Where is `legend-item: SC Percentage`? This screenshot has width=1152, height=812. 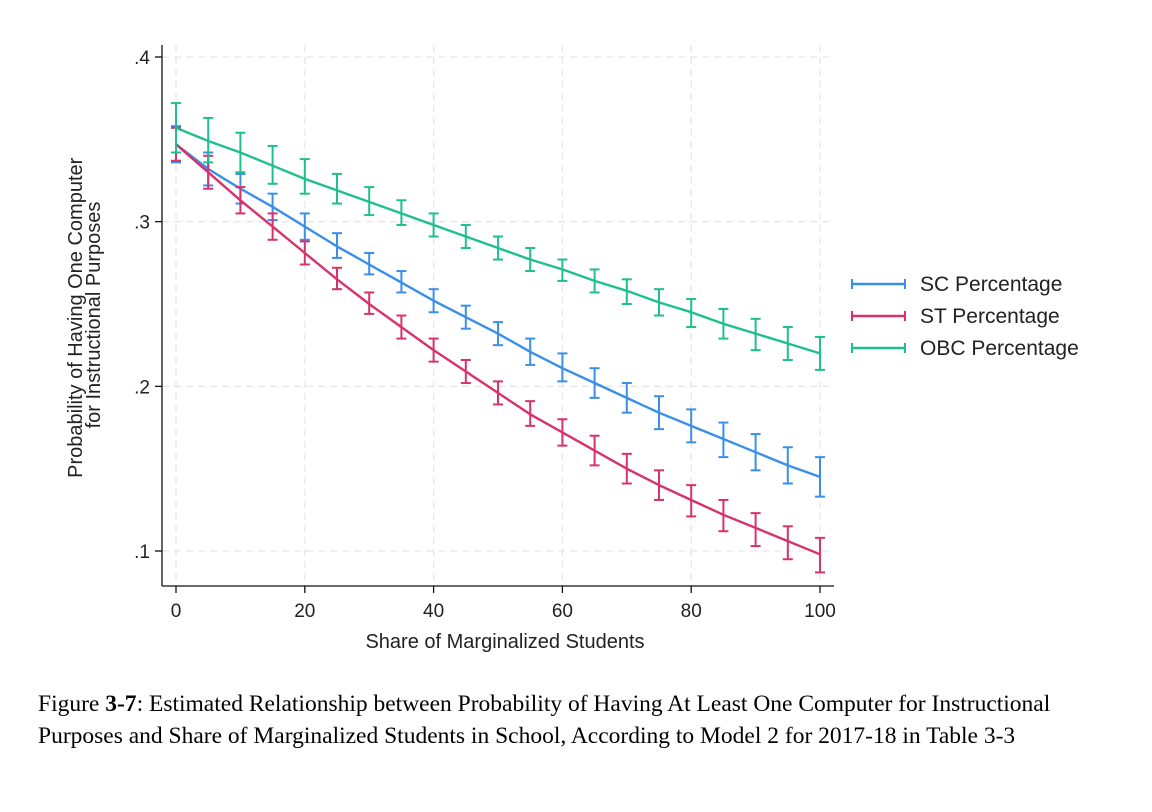 legend-item: SC Percentage is located at coordinates (956, 284).